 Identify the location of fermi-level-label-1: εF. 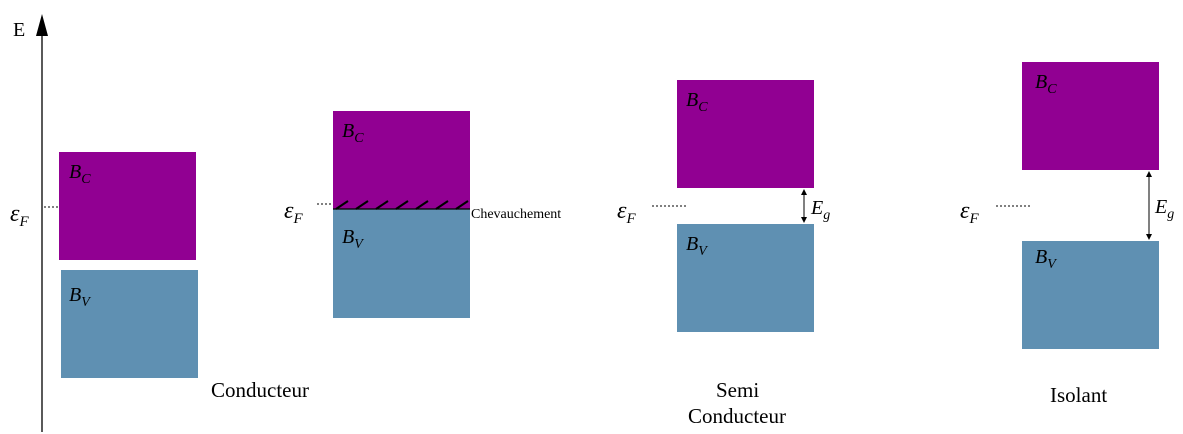
(19, 215).